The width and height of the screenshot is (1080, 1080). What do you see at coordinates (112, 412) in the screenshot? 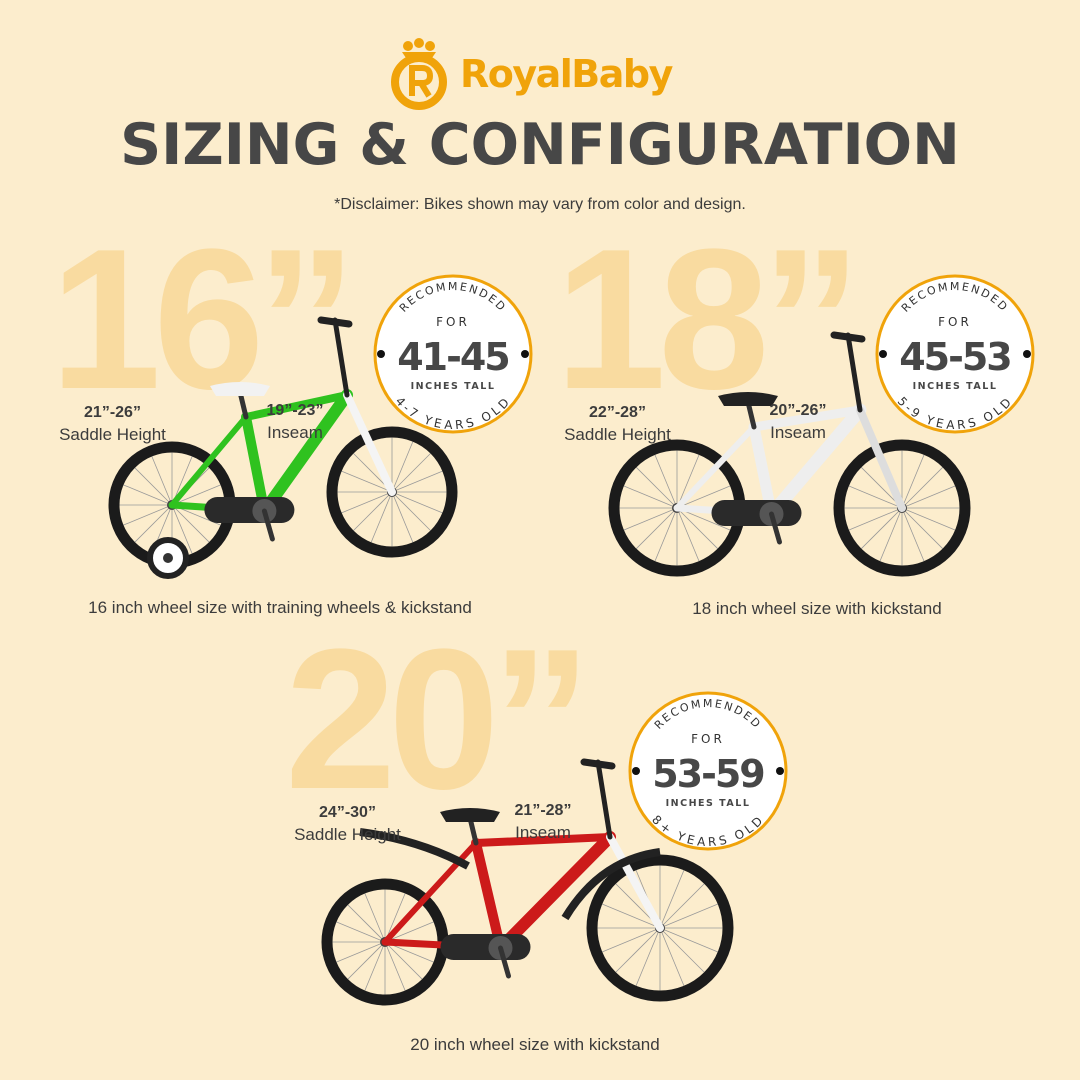
I see `saddle-range: 21”-26”` at bounding box center [112, 412].